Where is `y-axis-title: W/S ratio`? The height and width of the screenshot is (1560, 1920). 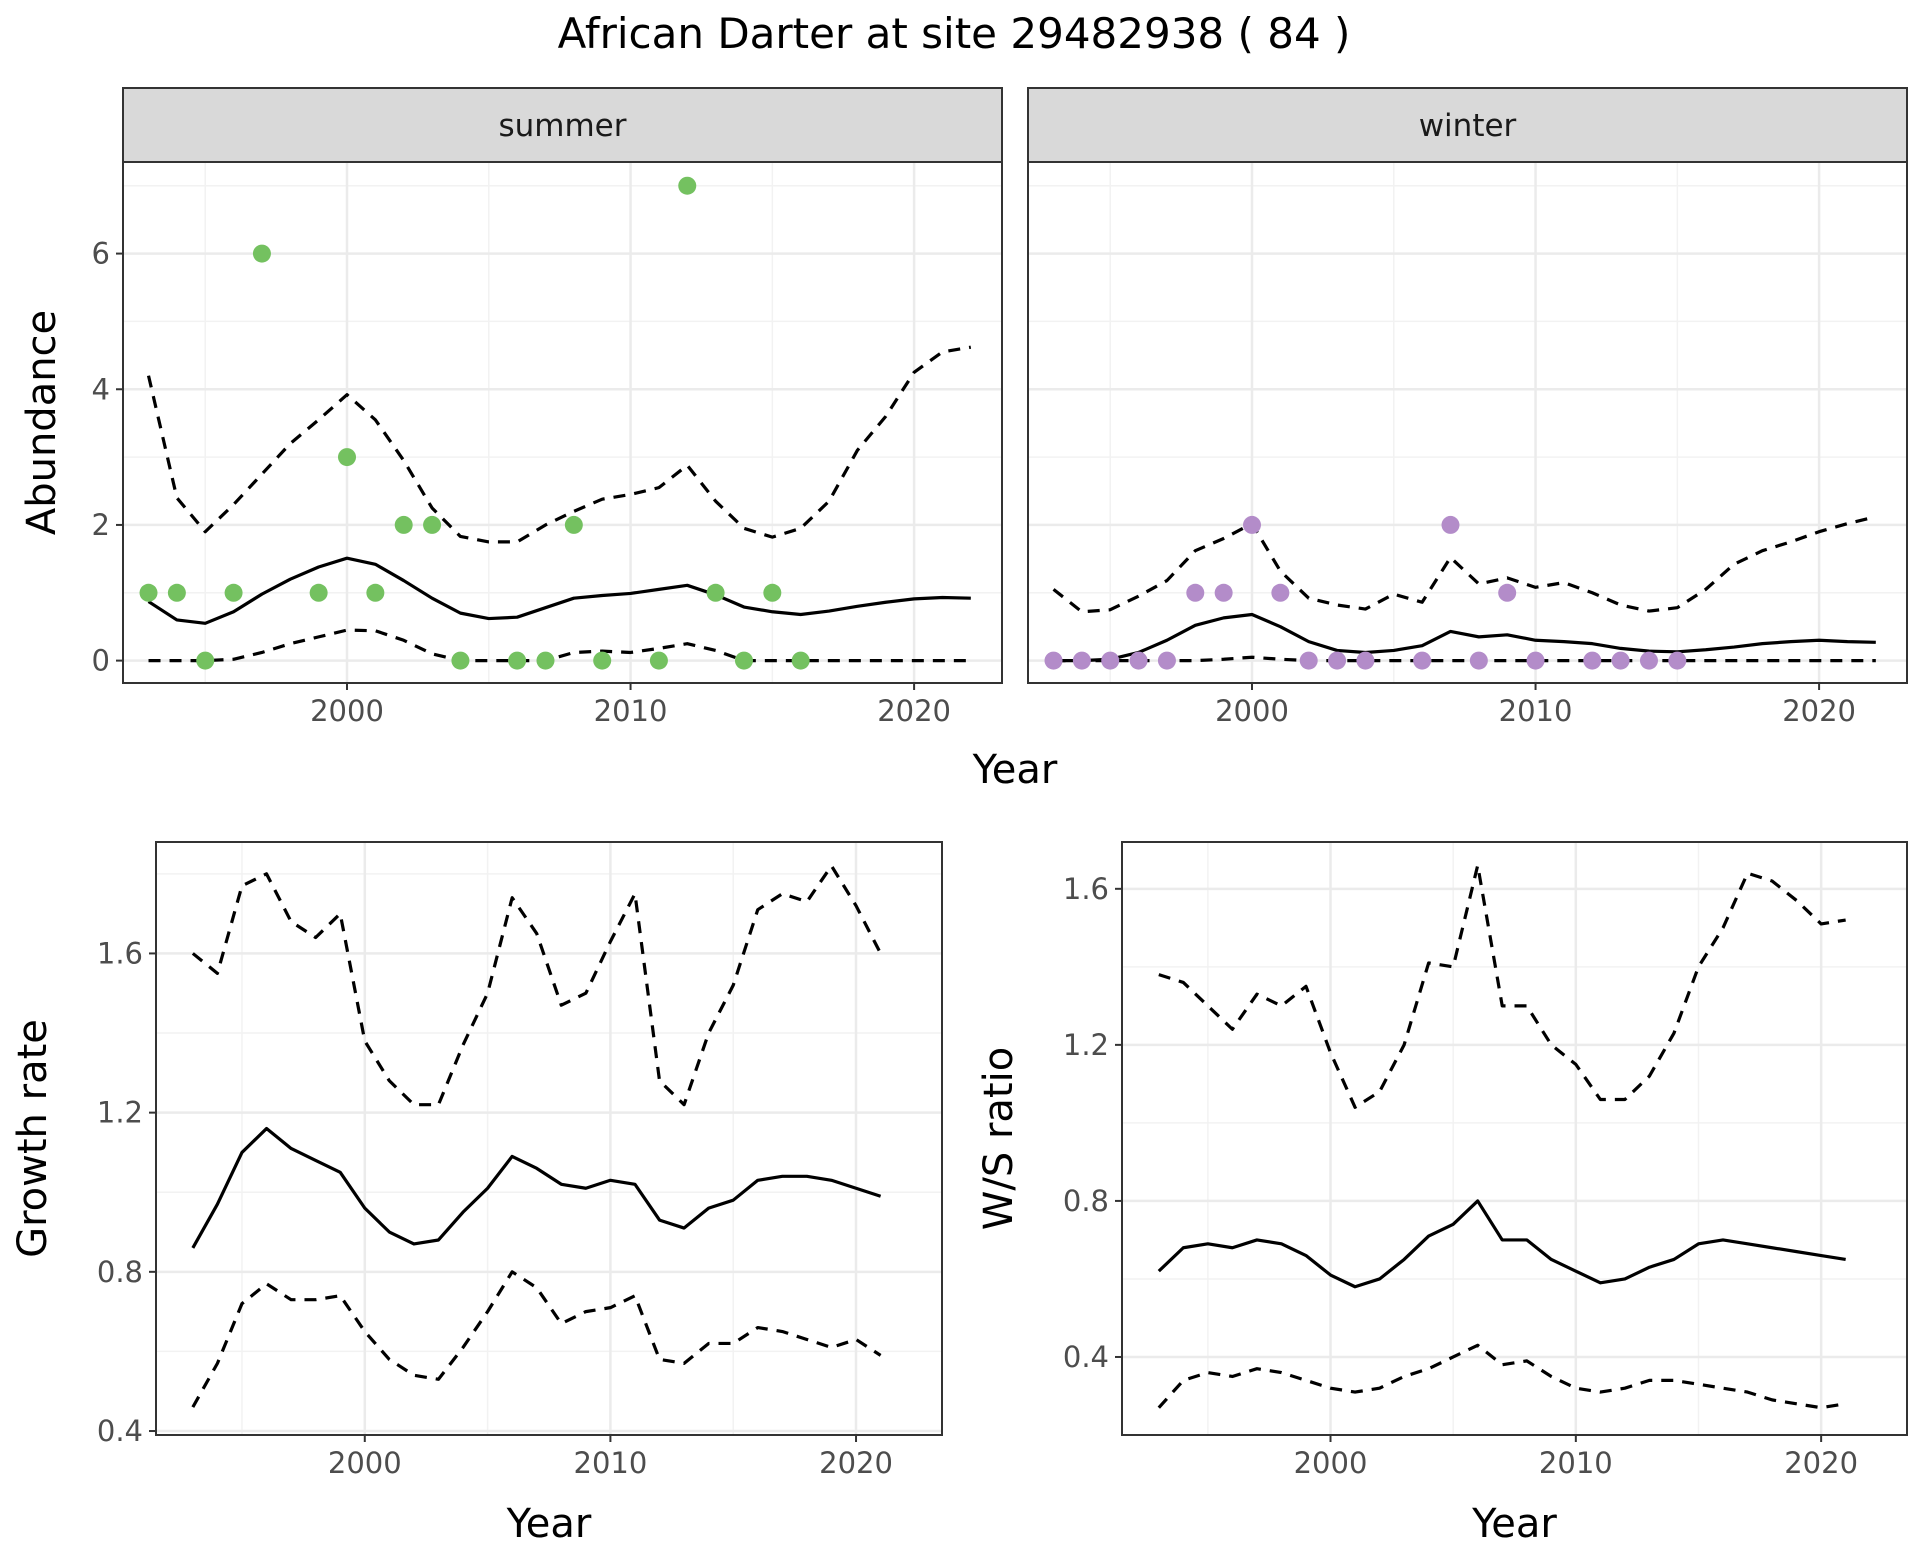 y-axis-title: W/S ratio is located at coordinates (999, 1138).